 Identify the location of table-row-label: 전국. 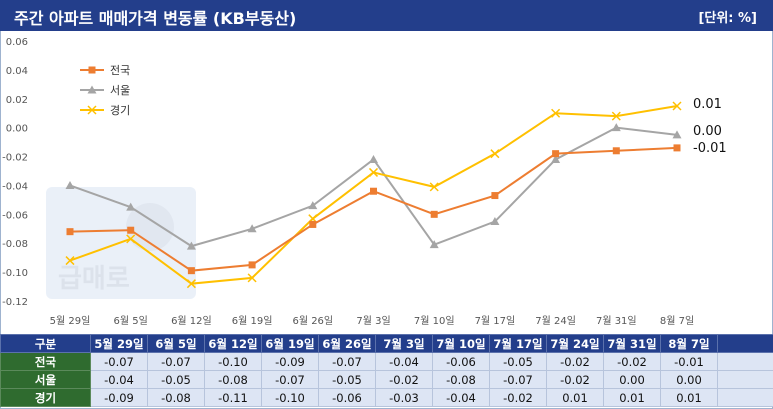
(45, 361).